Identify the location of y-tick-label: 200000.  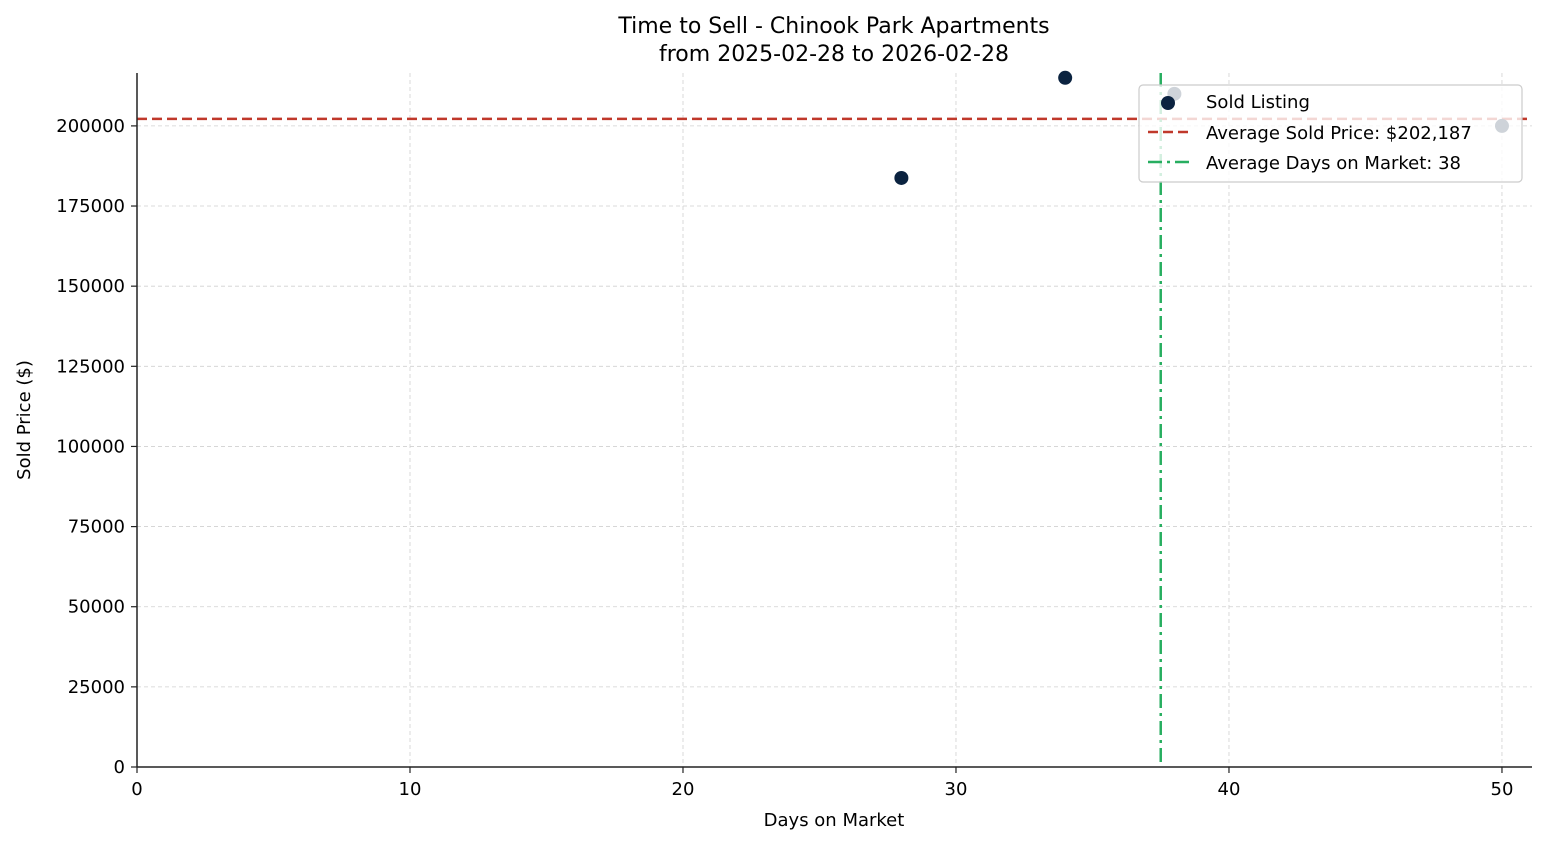
(90, 126).